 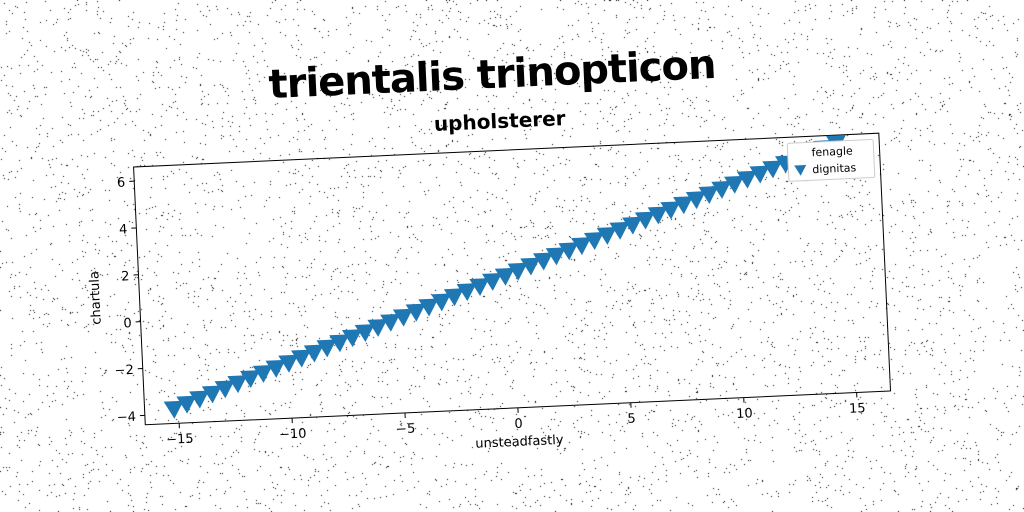 What do you see at coordinates (126, 418) in the screenshot?
I see `y-tick-label: −4` at bounding box center [126, 418].